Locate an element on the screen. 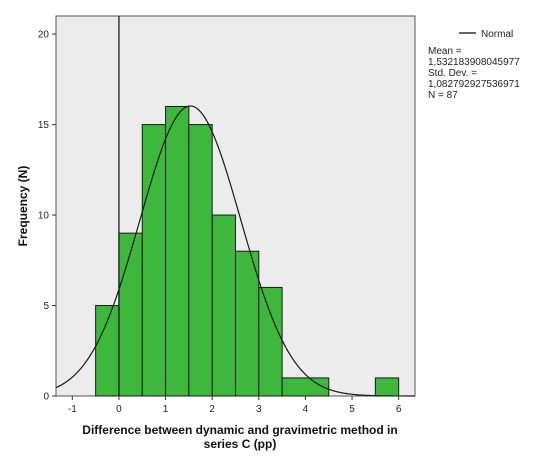  stats-n: N = 87 is located at coordinates (443, 95).